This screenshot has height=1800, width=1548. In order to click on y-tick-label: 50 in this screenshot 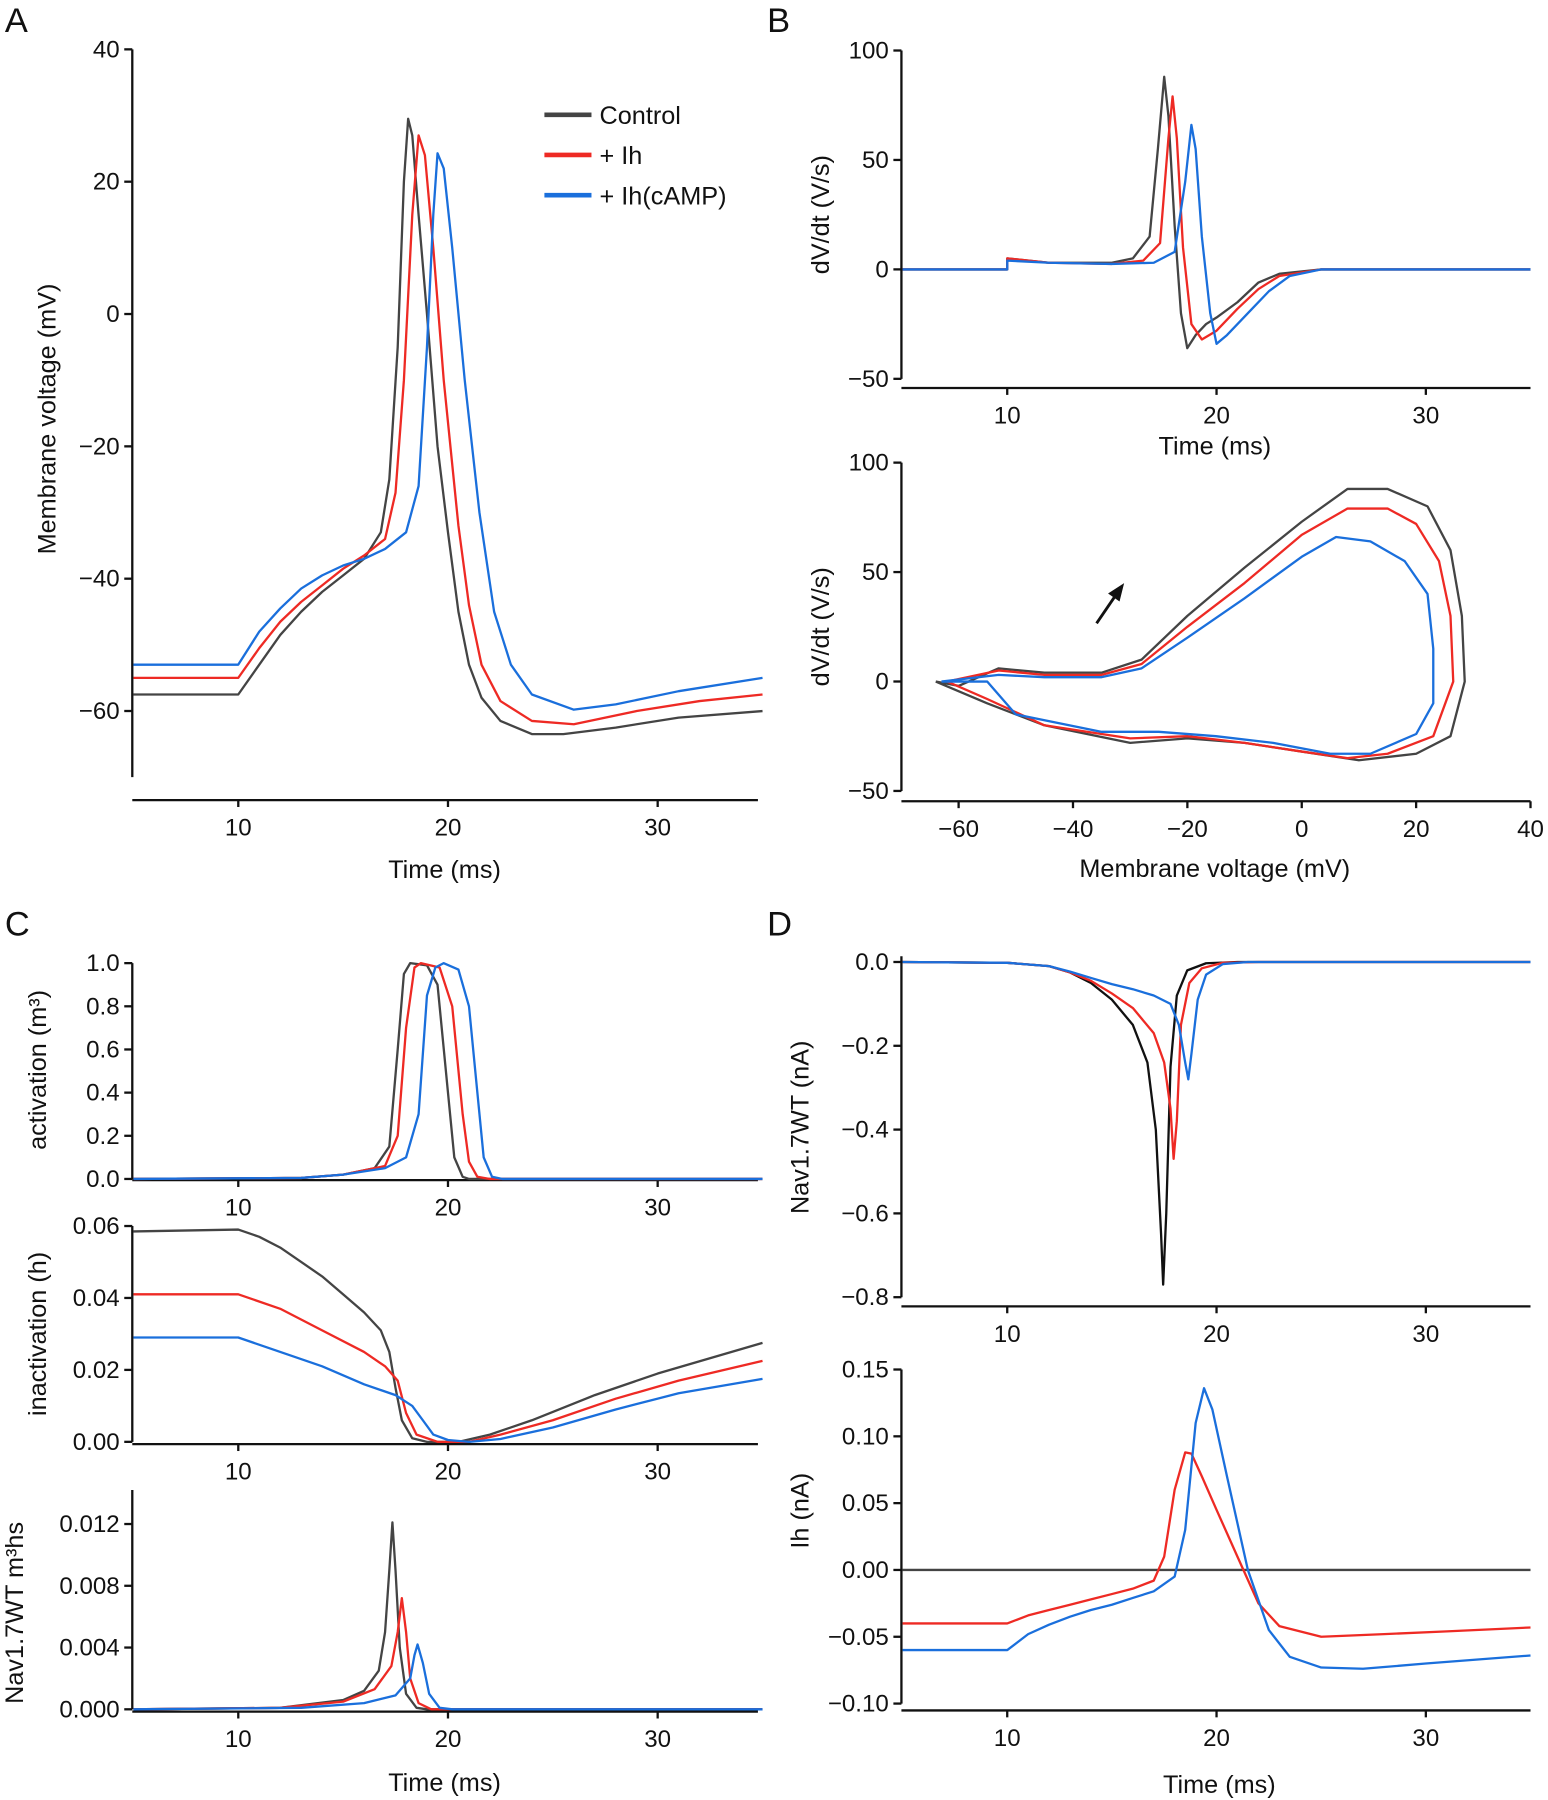, I will do `click(875, 572)`.